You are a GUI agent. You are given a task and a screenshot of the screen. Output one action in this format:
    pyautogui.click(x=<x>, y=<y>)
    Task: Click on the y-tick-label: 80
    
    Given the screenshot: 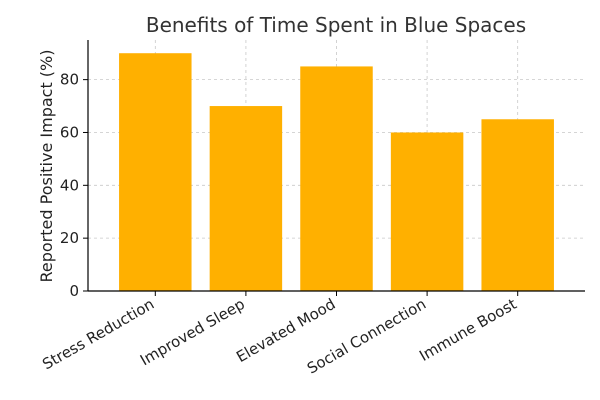 What is the action you would take?
    pyautogui.click(x=69, y=80)
    